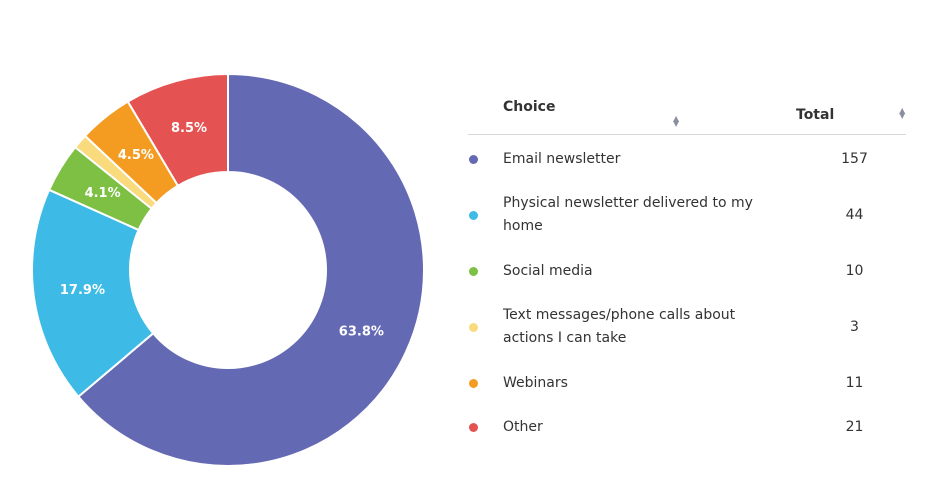 The height and width of the screenshot is (502, 936). What do you see at coordinates (687, 383) in the screenshot?
I see `table-row: Webinars 11` at bounding box center [687, 383].